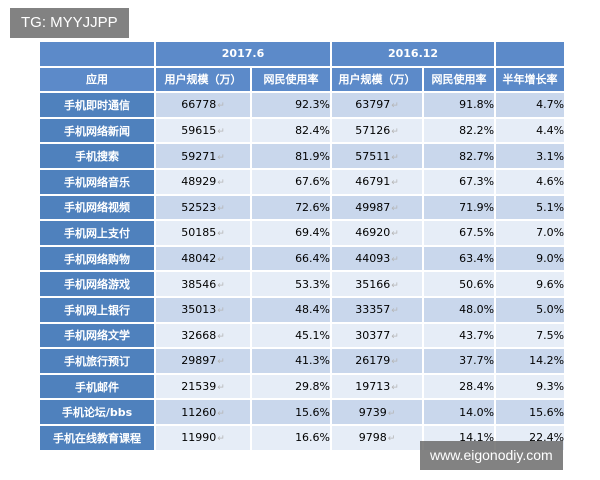  Describe the element at coordinates (203, 79) in the screenshot. I see `col-users-2017: 用户规模（万）` at that location.